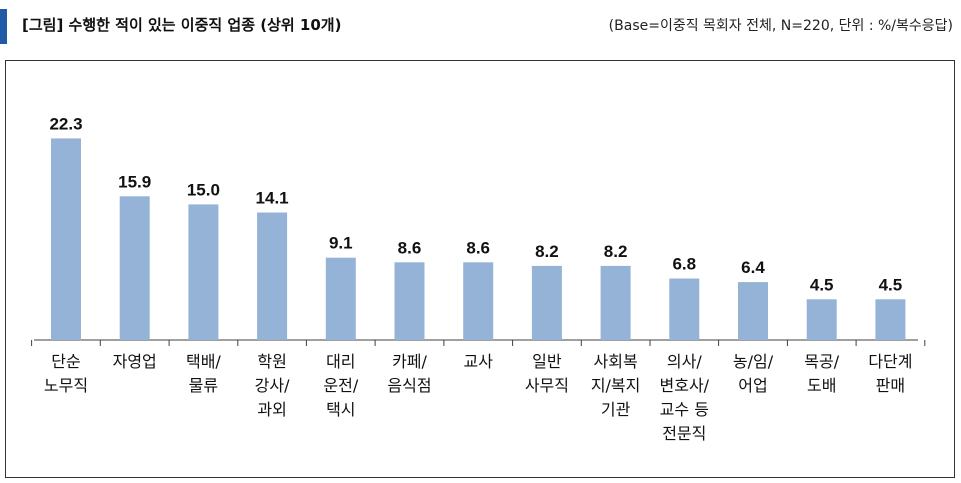  I want to click on data-label: 22.3, so click(65, 123).